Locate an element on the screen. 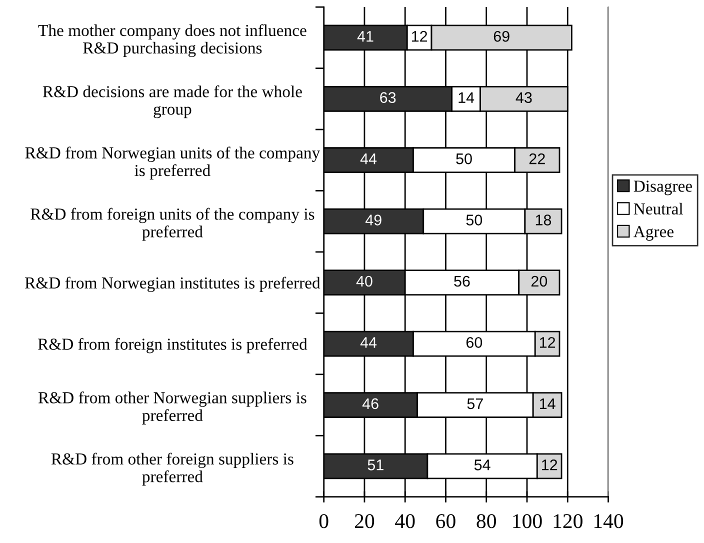 The width and height of the screenshot is (704, 543). legend-label: Agree is located at coordinates (654, 233).